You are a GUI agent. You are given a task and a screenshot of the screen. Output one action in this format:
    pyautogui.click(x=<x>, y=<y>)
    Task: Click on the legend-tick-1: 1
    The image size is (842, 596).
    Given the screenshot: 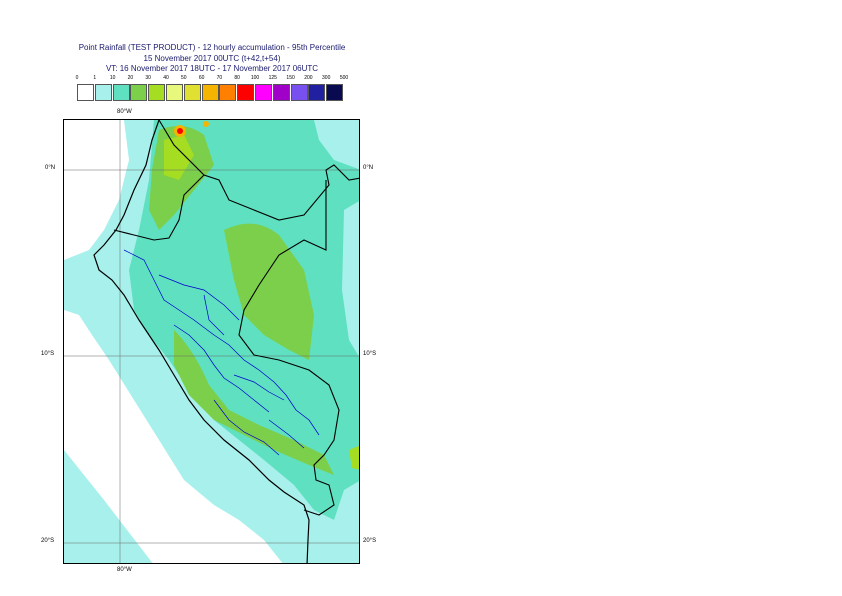 What is the action you would take?
    pyautogui.click(x=95, y=78)
    